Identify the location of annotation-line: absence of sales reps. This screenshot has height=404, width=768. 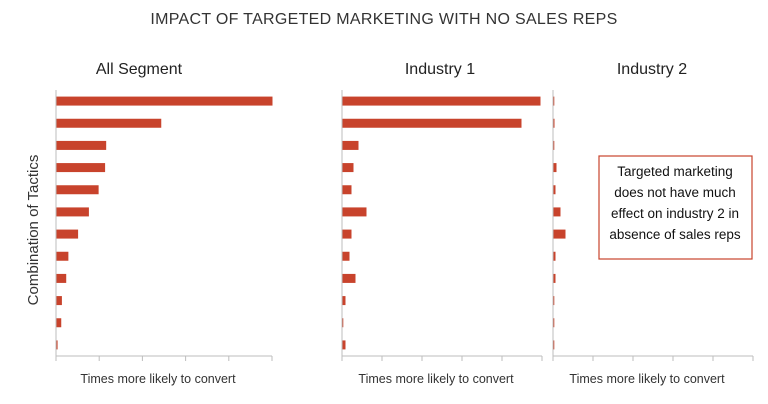
(675, 234).